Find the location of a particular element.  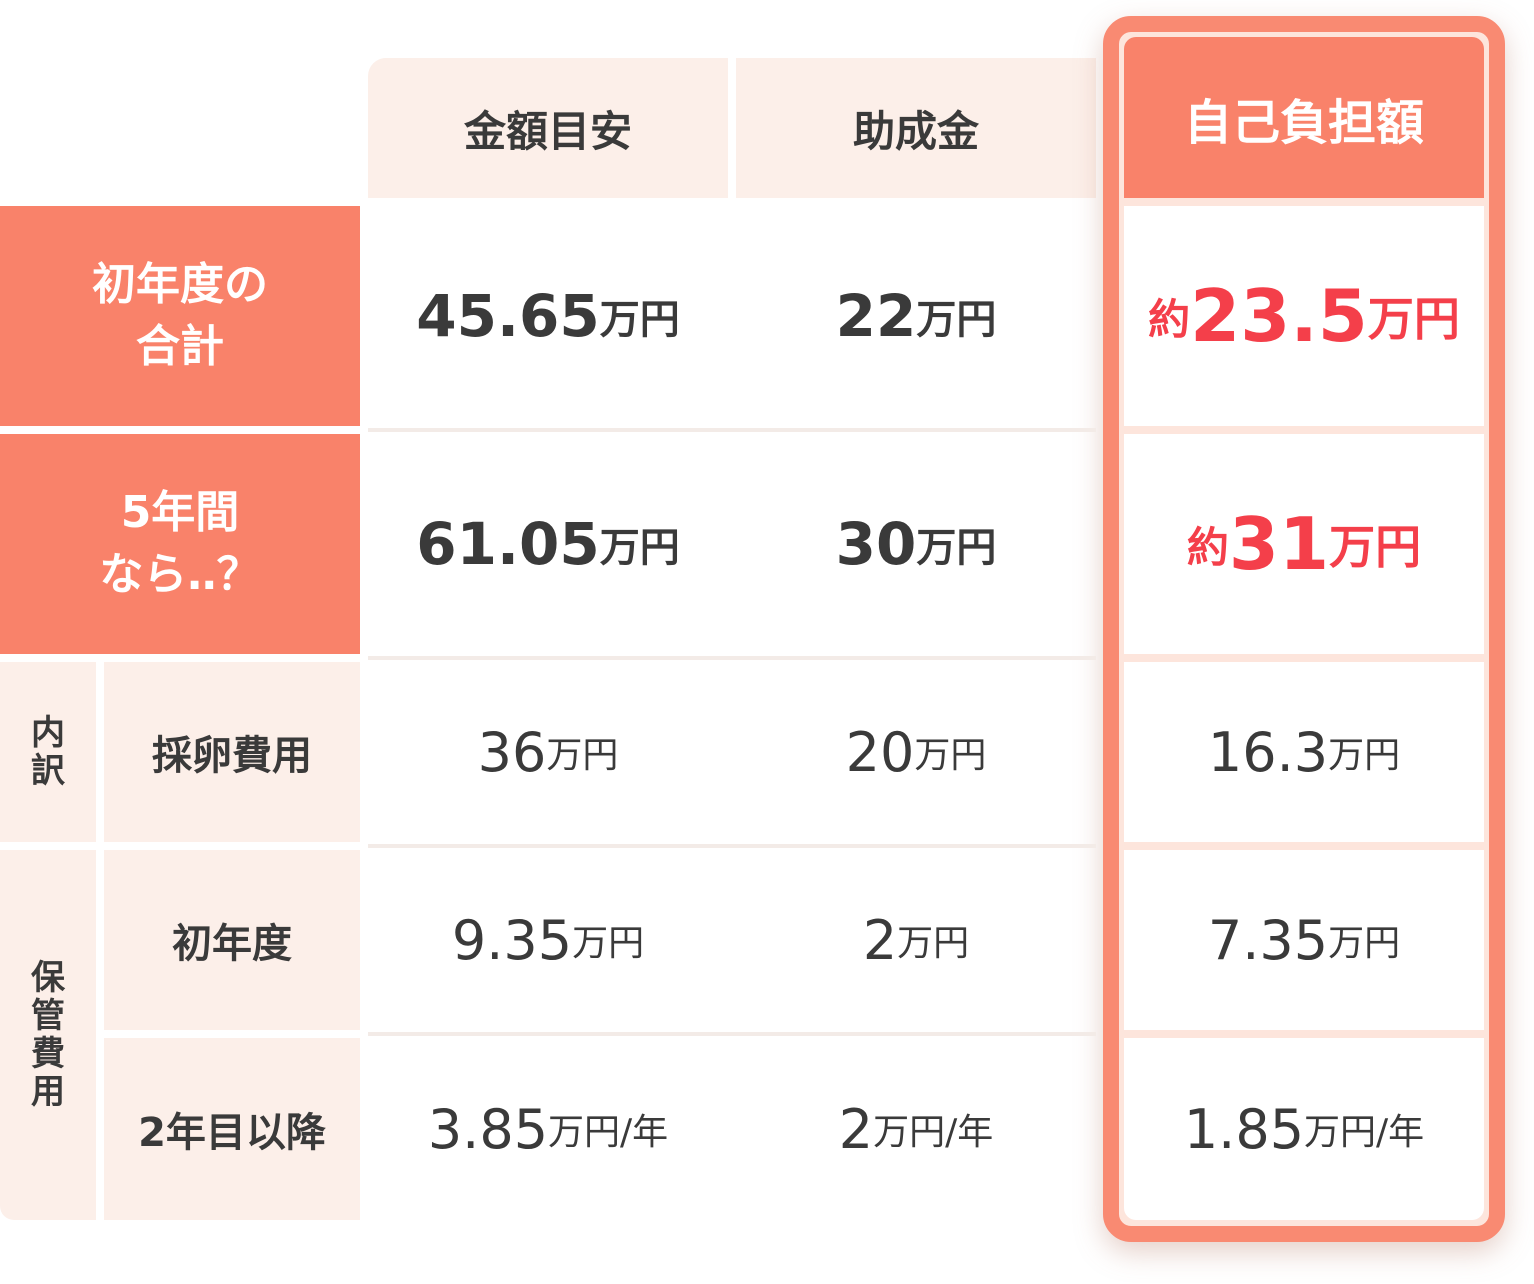

side-label-storage-cost: 保 管 費 用 is located at coordinates (48, 1035).